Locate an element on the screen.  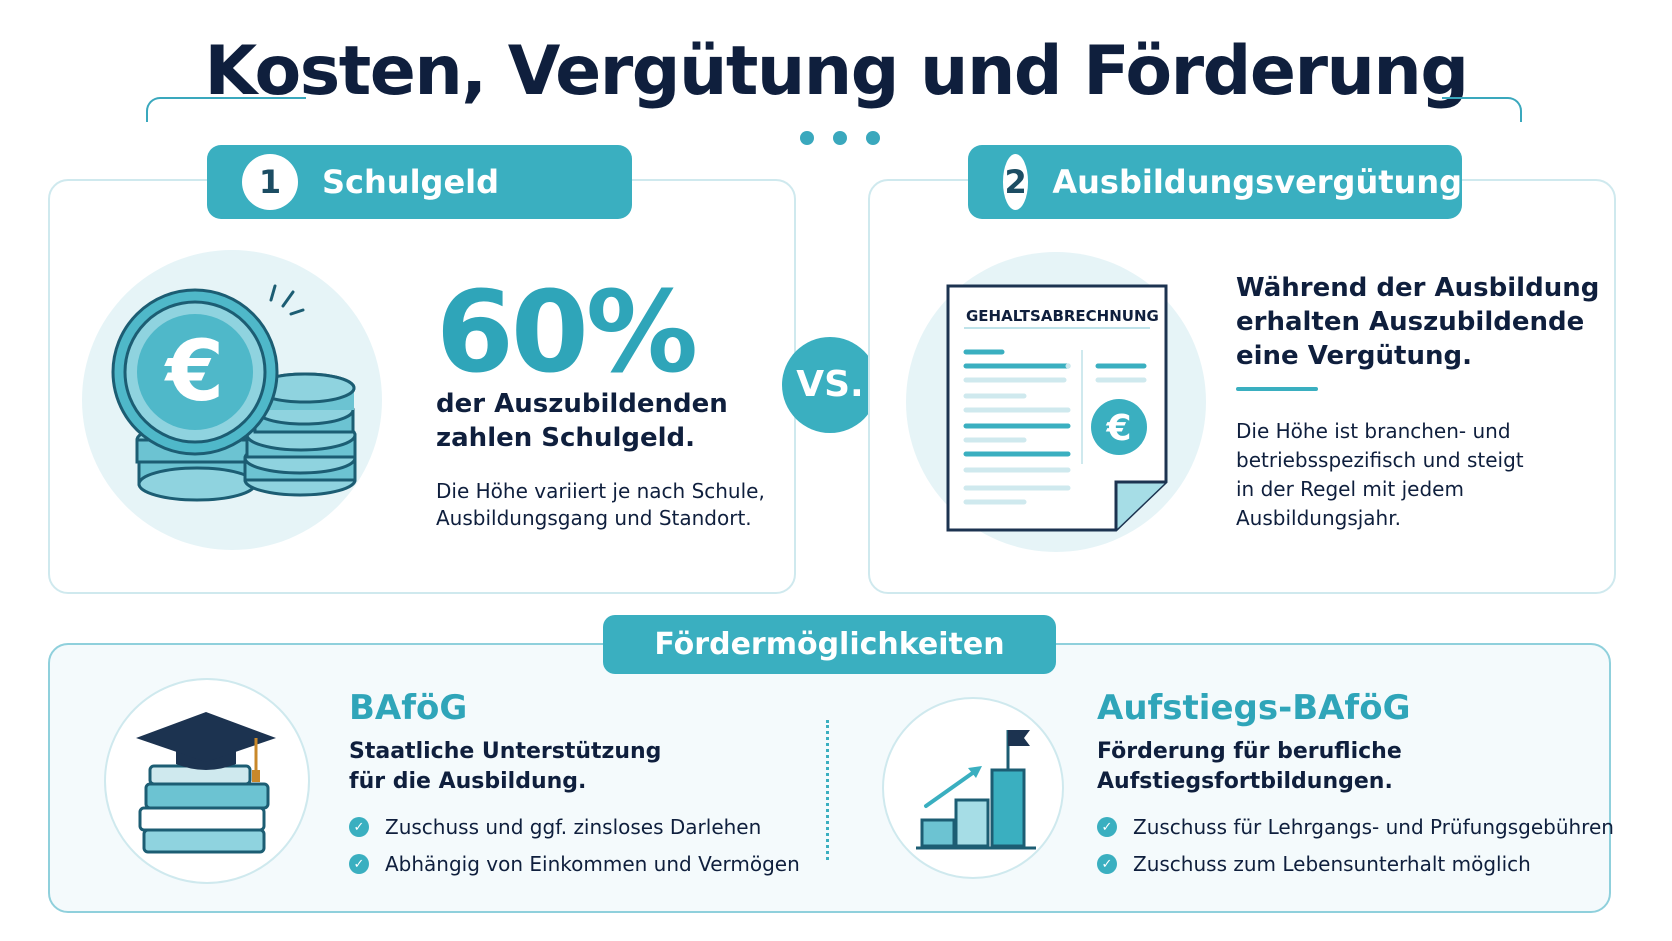
foerder-divider is located at coordinates (827, 790).